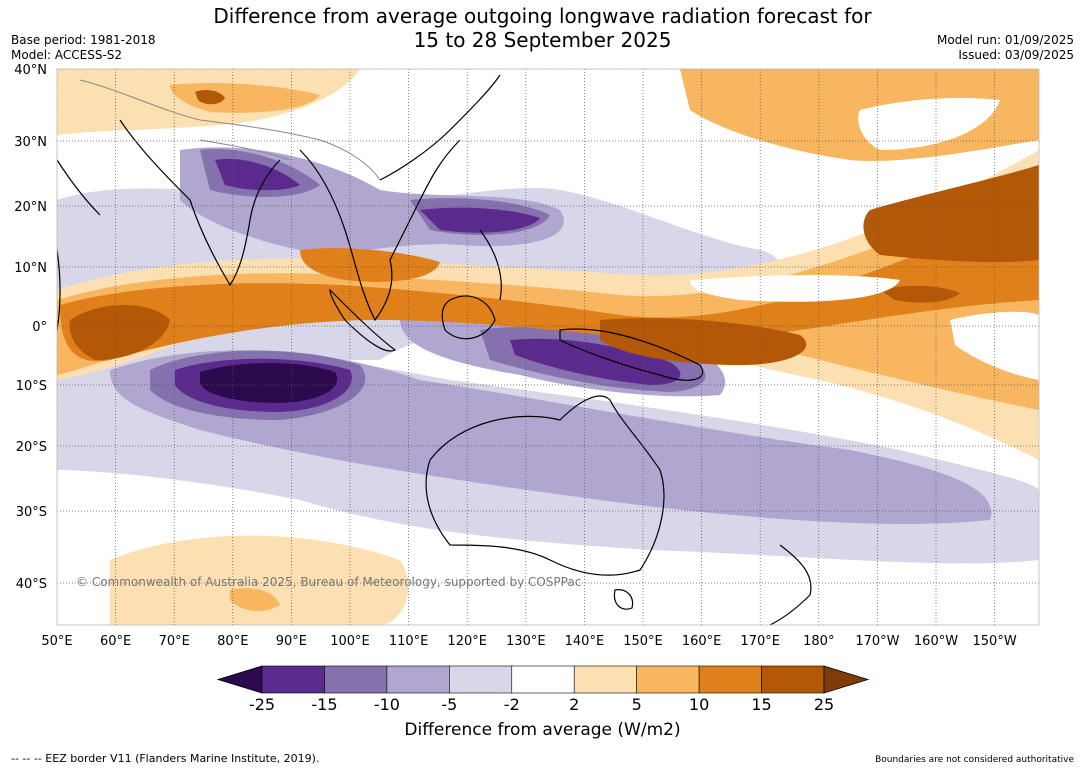 The width and height of the screenshot is (1085, 770). Describe the element at coordinates (643, 641) in the screenshot. I see `lon-label: 150°E` at that location.